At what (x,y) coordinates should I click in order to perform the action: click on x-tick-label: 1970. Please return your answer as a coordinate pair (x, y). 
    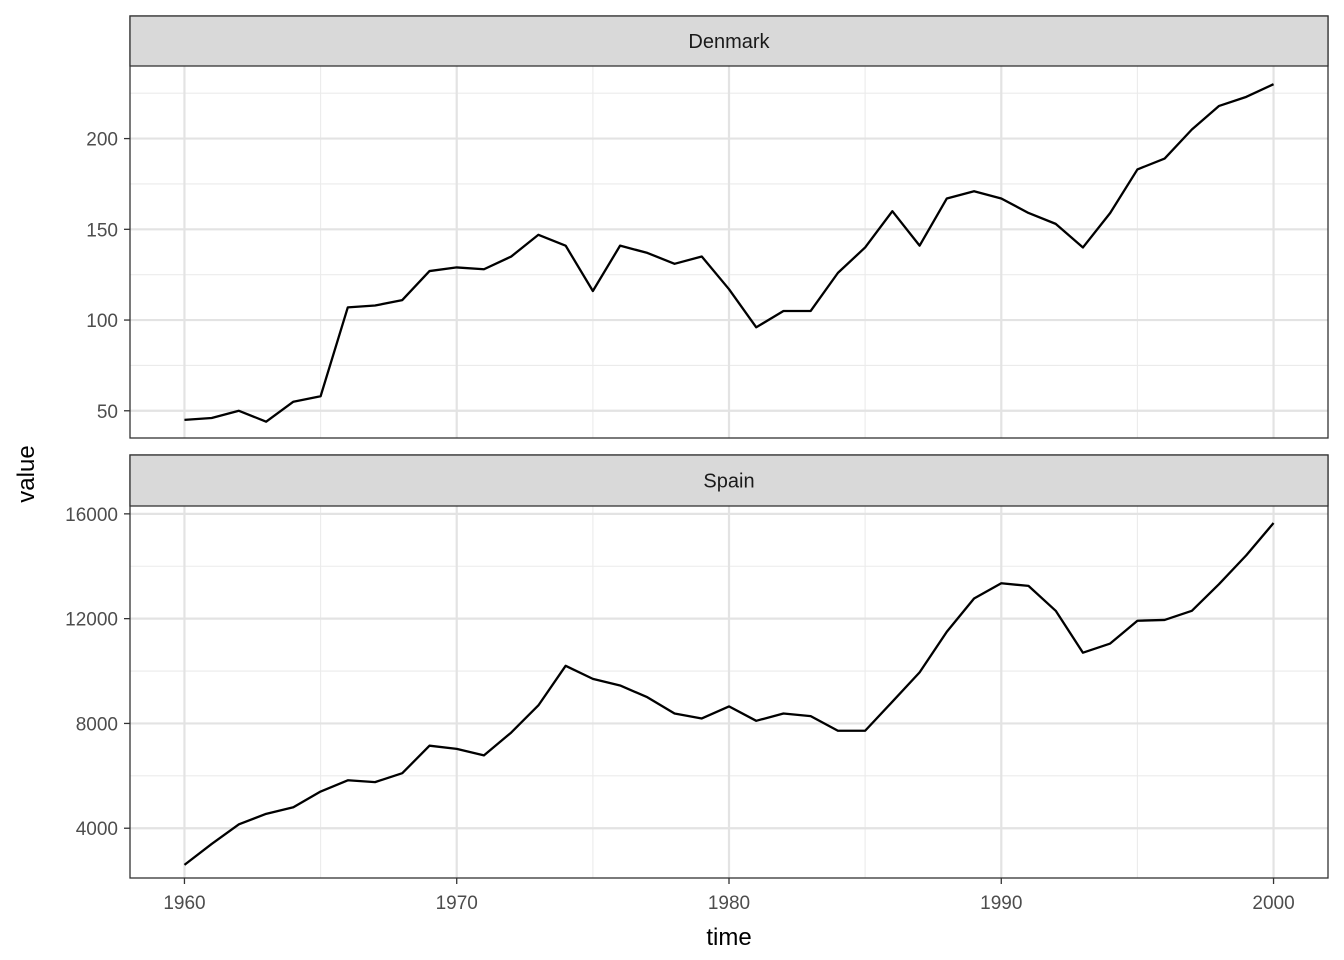
    Looking at the image, I should click on (457, 903).